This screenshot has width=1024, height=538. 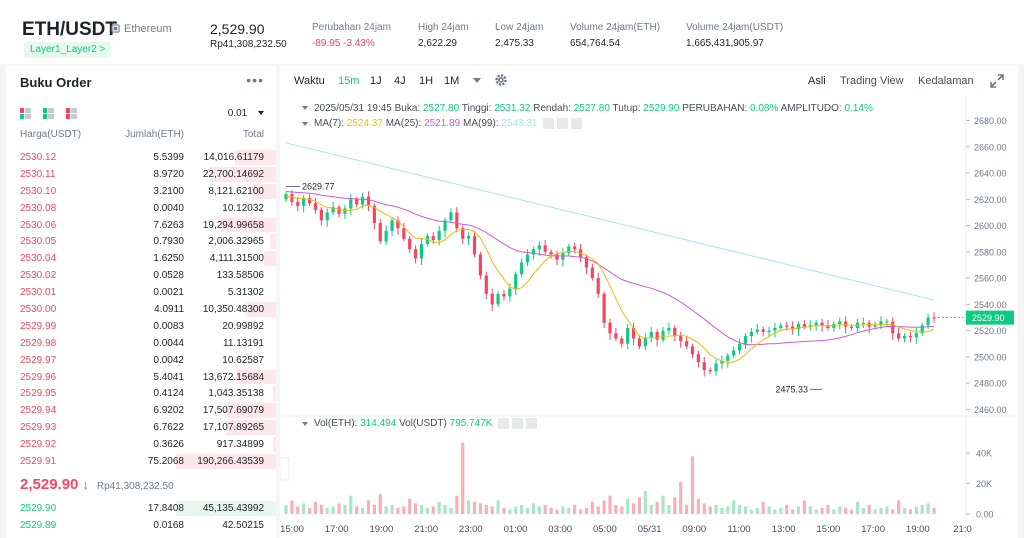 What do you see at coordinates (141, 461) in the screenshot?
I see `ask-row: 2529.91 75.2068 190,266.43539` at bounding box center [141, 461].